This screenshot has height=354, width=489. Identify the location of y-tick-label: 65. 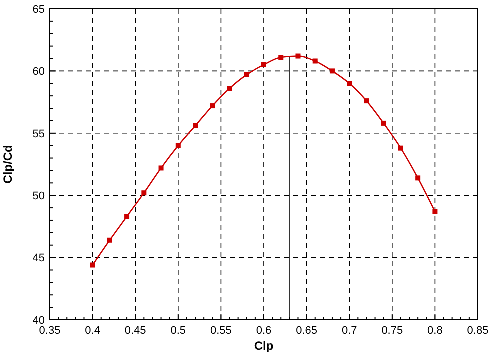
(38, 10).